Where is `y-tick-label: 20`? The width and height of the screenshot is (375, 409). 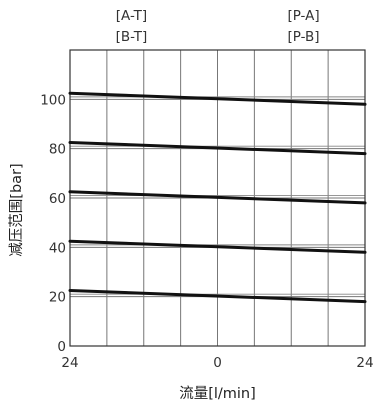 y-tick-label: 20 is located at coordinates (57, 298).